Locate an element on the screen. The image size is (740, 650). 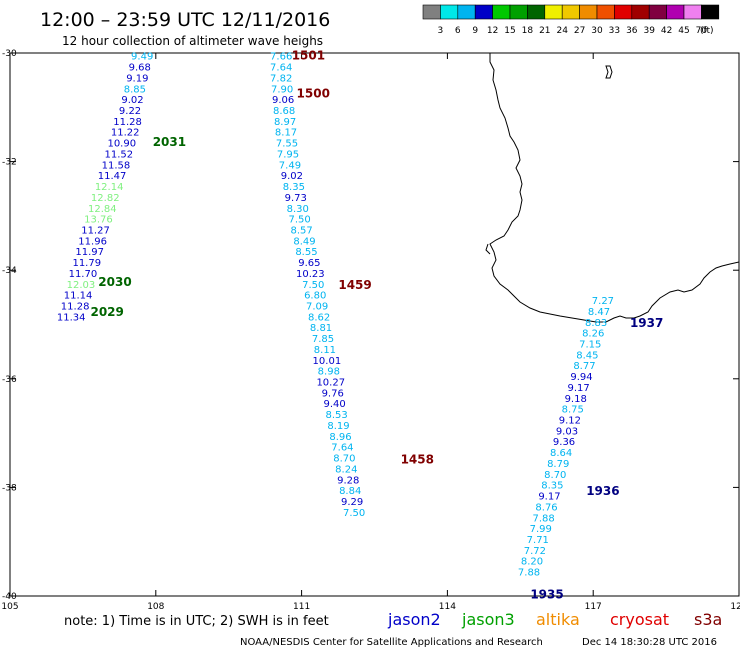
wave-height-value: 8.81 is located at coordinates (321, 328).